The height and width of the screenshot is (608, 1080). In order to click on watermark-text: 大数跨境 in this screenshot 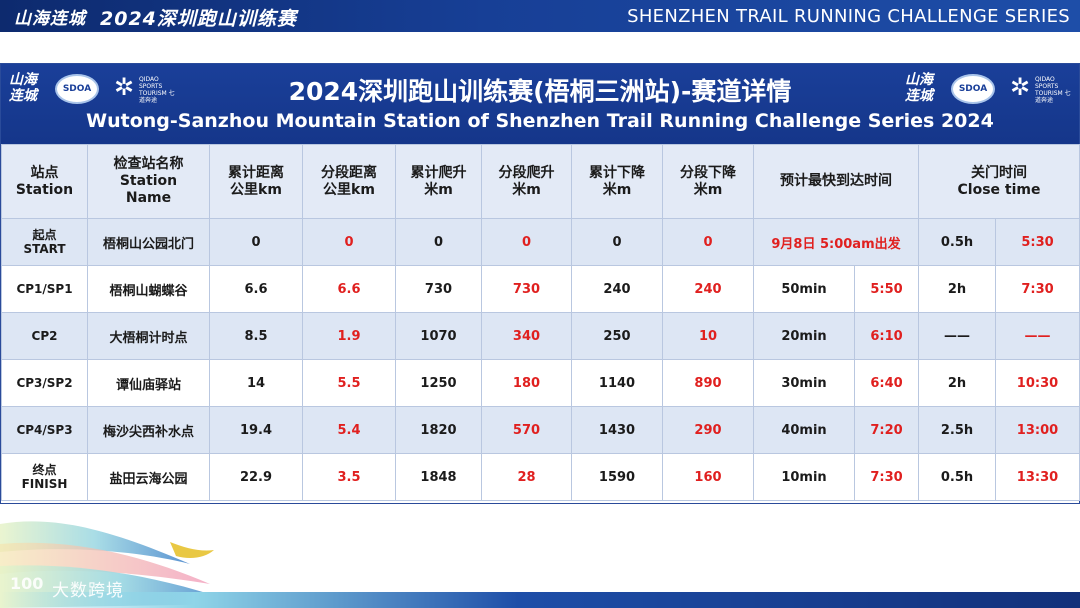, I will do `click(88, 591)`.